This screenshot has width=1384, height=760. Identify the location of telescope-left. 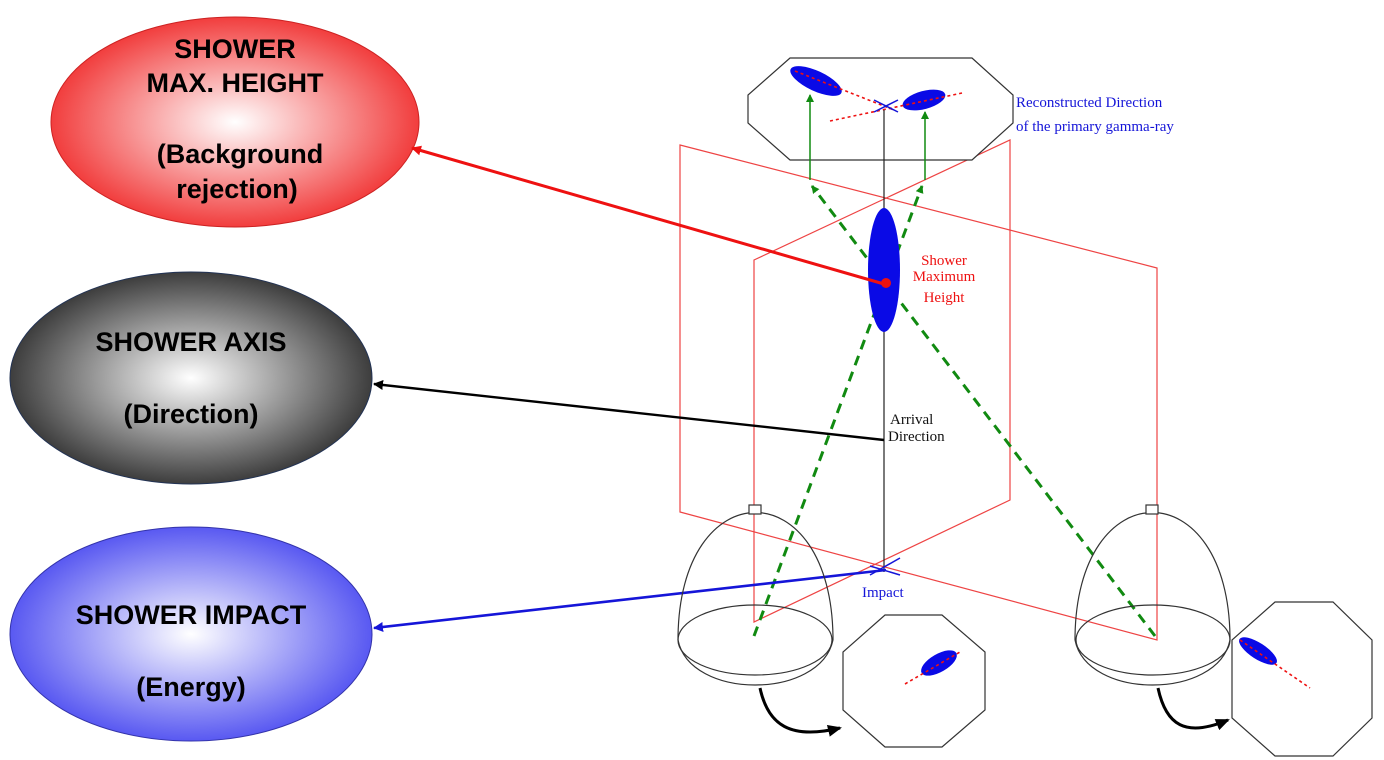
(755, 595).